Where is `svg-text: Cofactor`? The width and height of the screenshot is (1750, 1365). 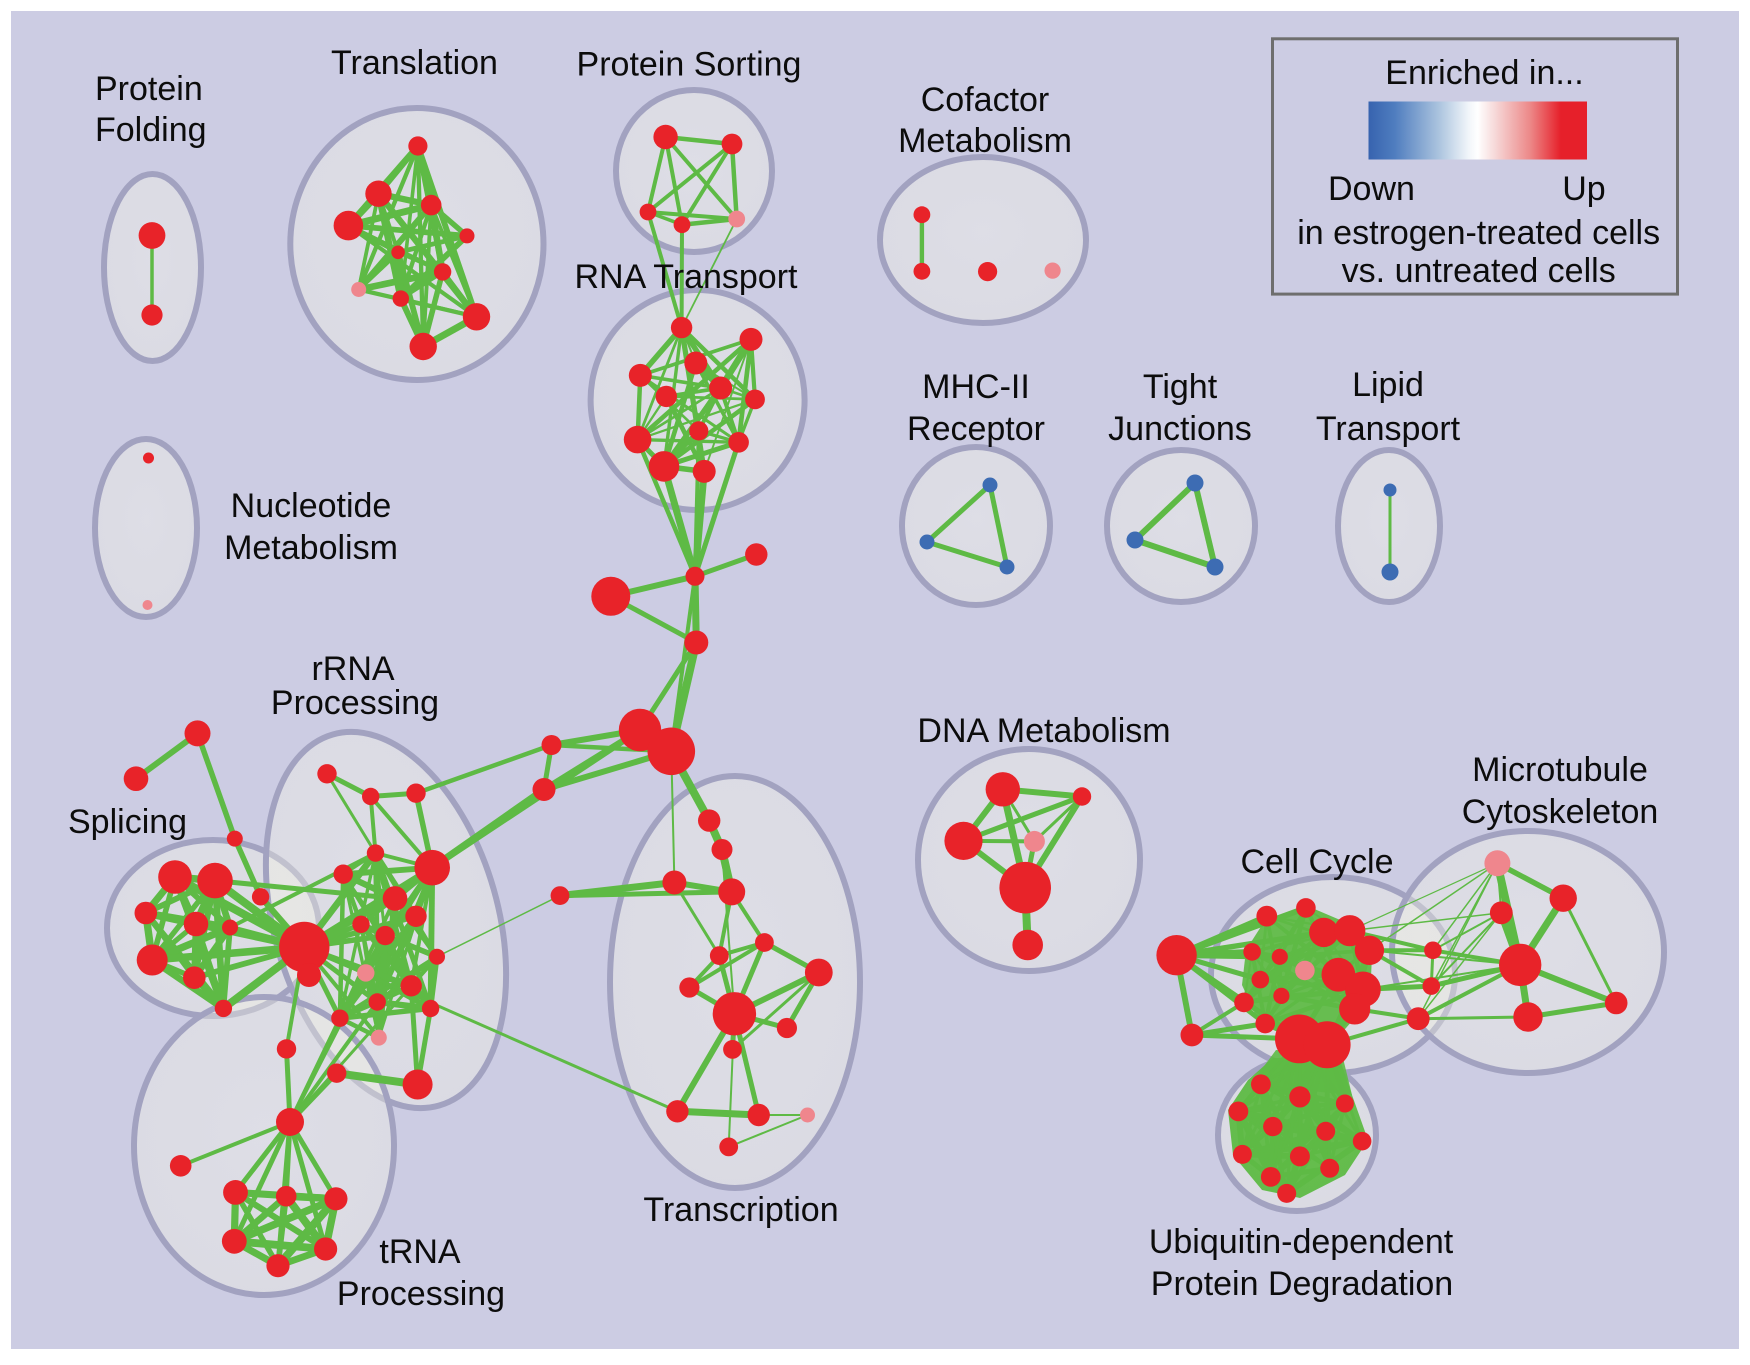 svg-text: Cofactor is located at coordinates (985, 100).